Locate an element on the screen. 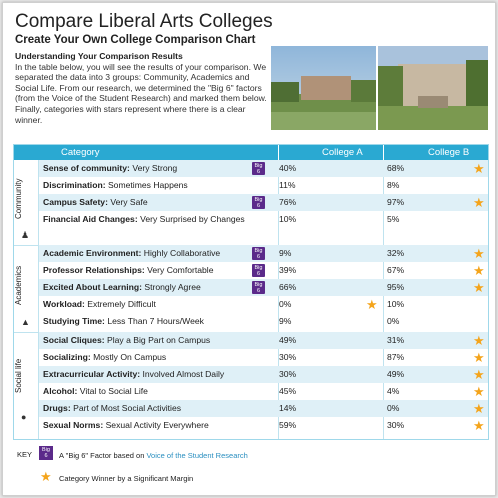 The width and height of the screenshot is (498, 498). row-category: Sense of community: Very Strong is located at coordinates (110, 168).